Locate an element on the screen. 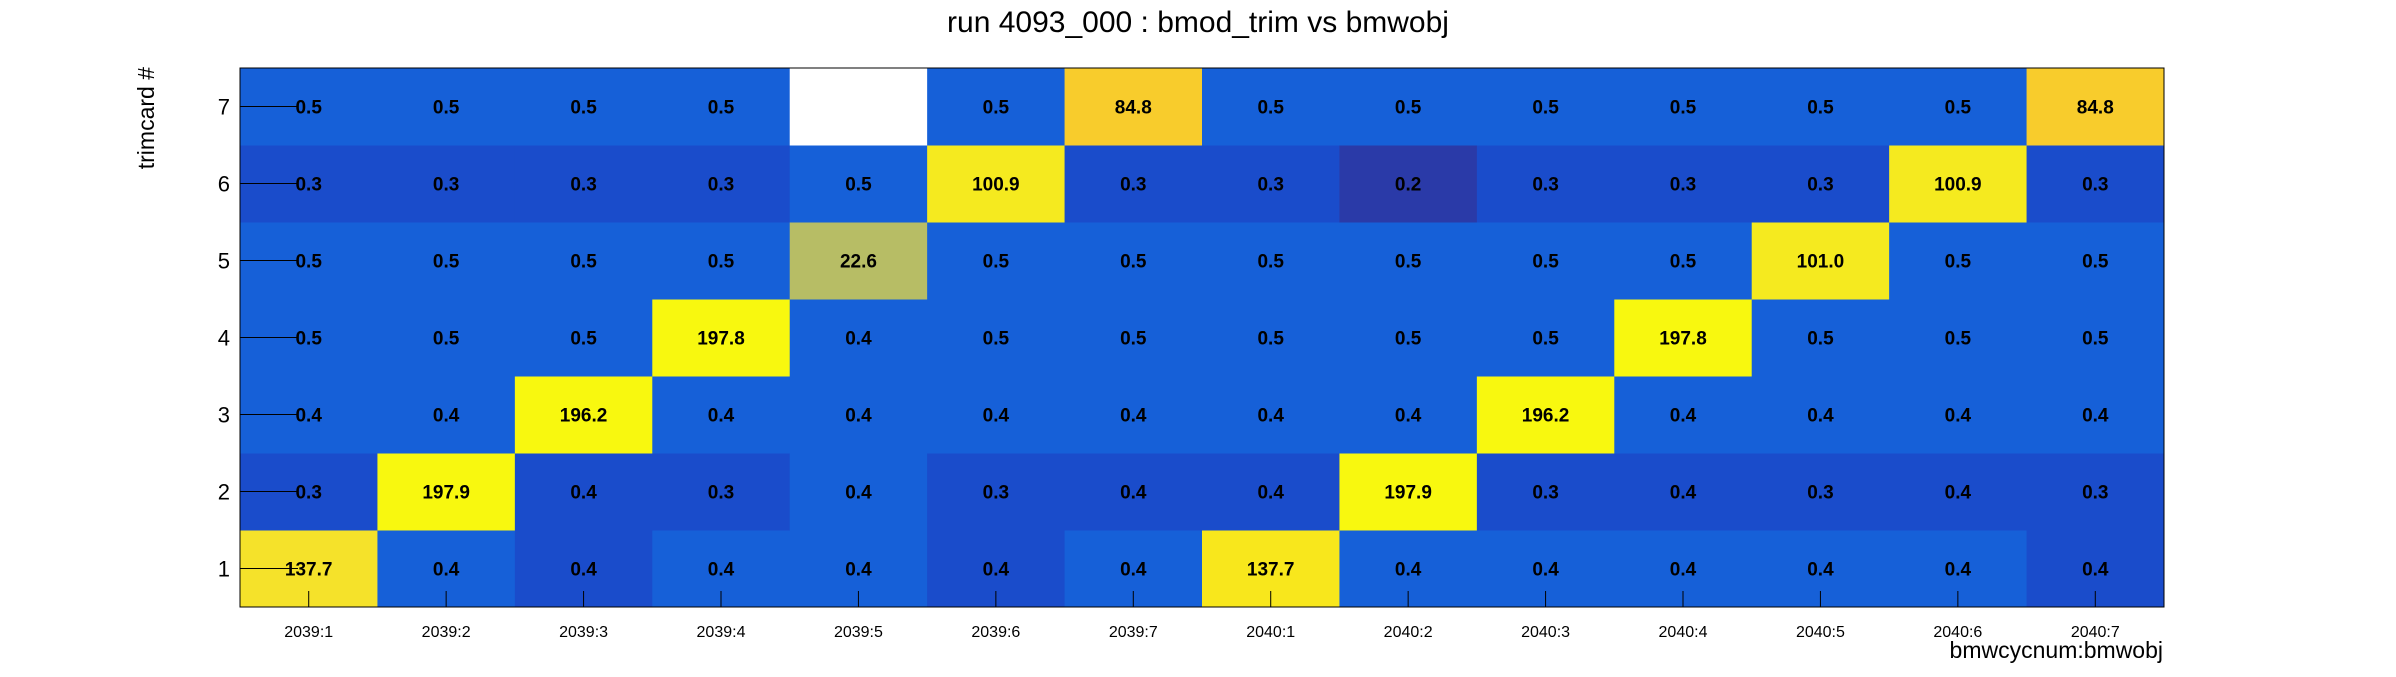 The width and height of the screenshot is (2396, 677). cell-value-label: 101.0 is located at coordinates (1821, 262).